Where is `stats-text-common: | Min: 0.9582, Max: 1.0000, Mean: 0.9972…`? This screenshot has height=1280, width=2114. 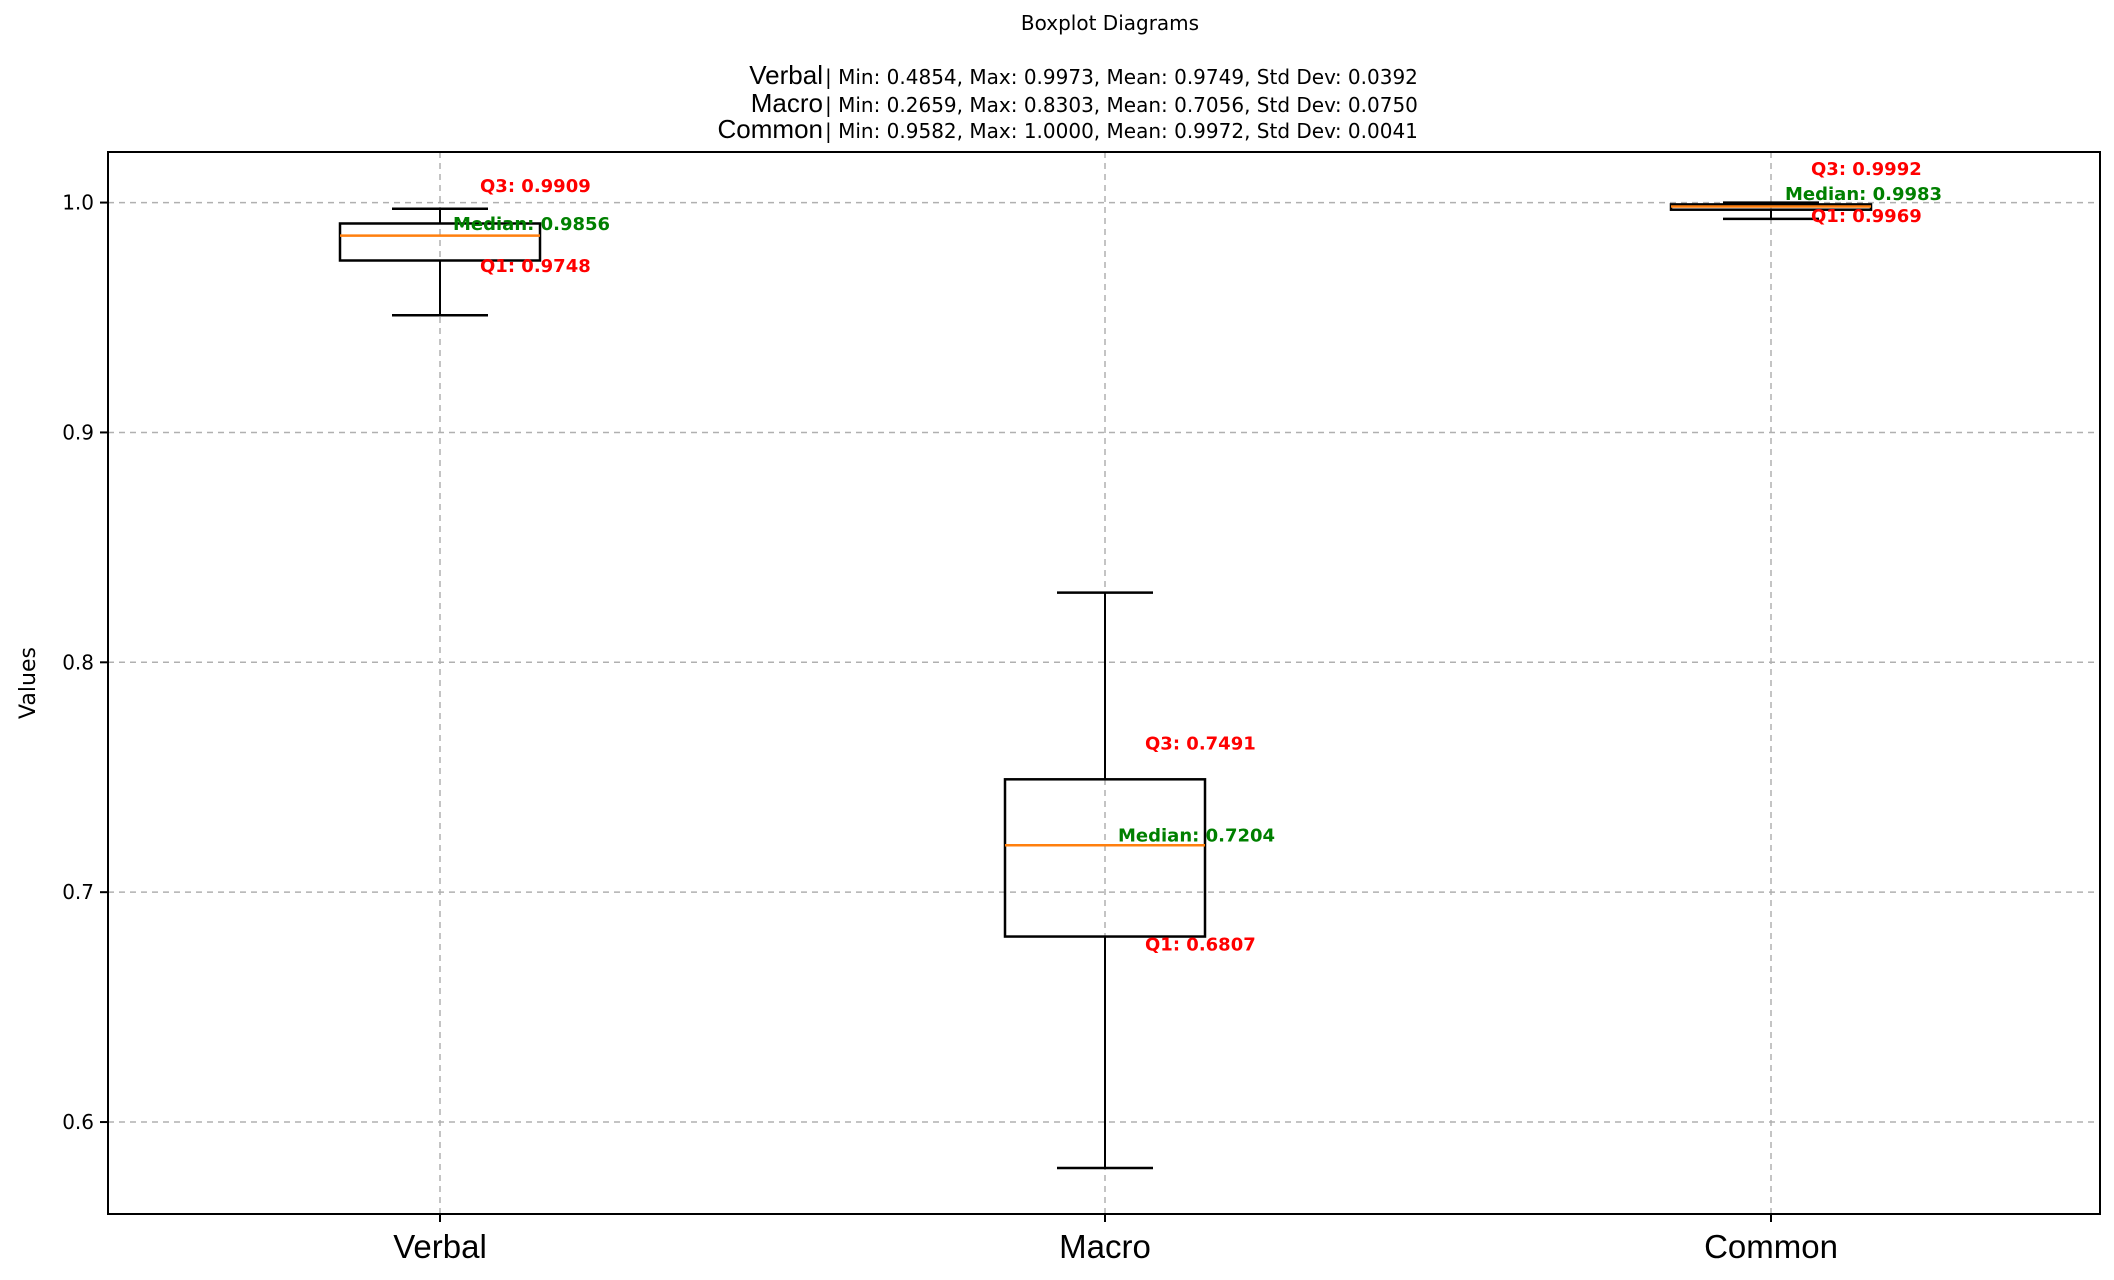 stats-text-common: | Min: 0.9582, Max: 1.0000, Mean: 0.9972… is located at coordinates (1121, 131).